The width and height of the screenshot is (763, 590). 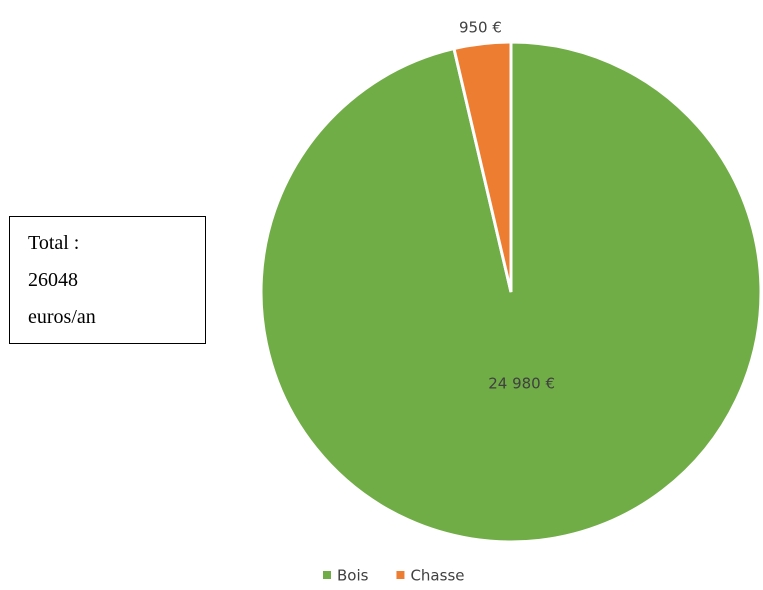 What do you see at coordinates (353, 576) in the screenshot?
I see `legend-label: Bois` at bounding box center [353, 576].